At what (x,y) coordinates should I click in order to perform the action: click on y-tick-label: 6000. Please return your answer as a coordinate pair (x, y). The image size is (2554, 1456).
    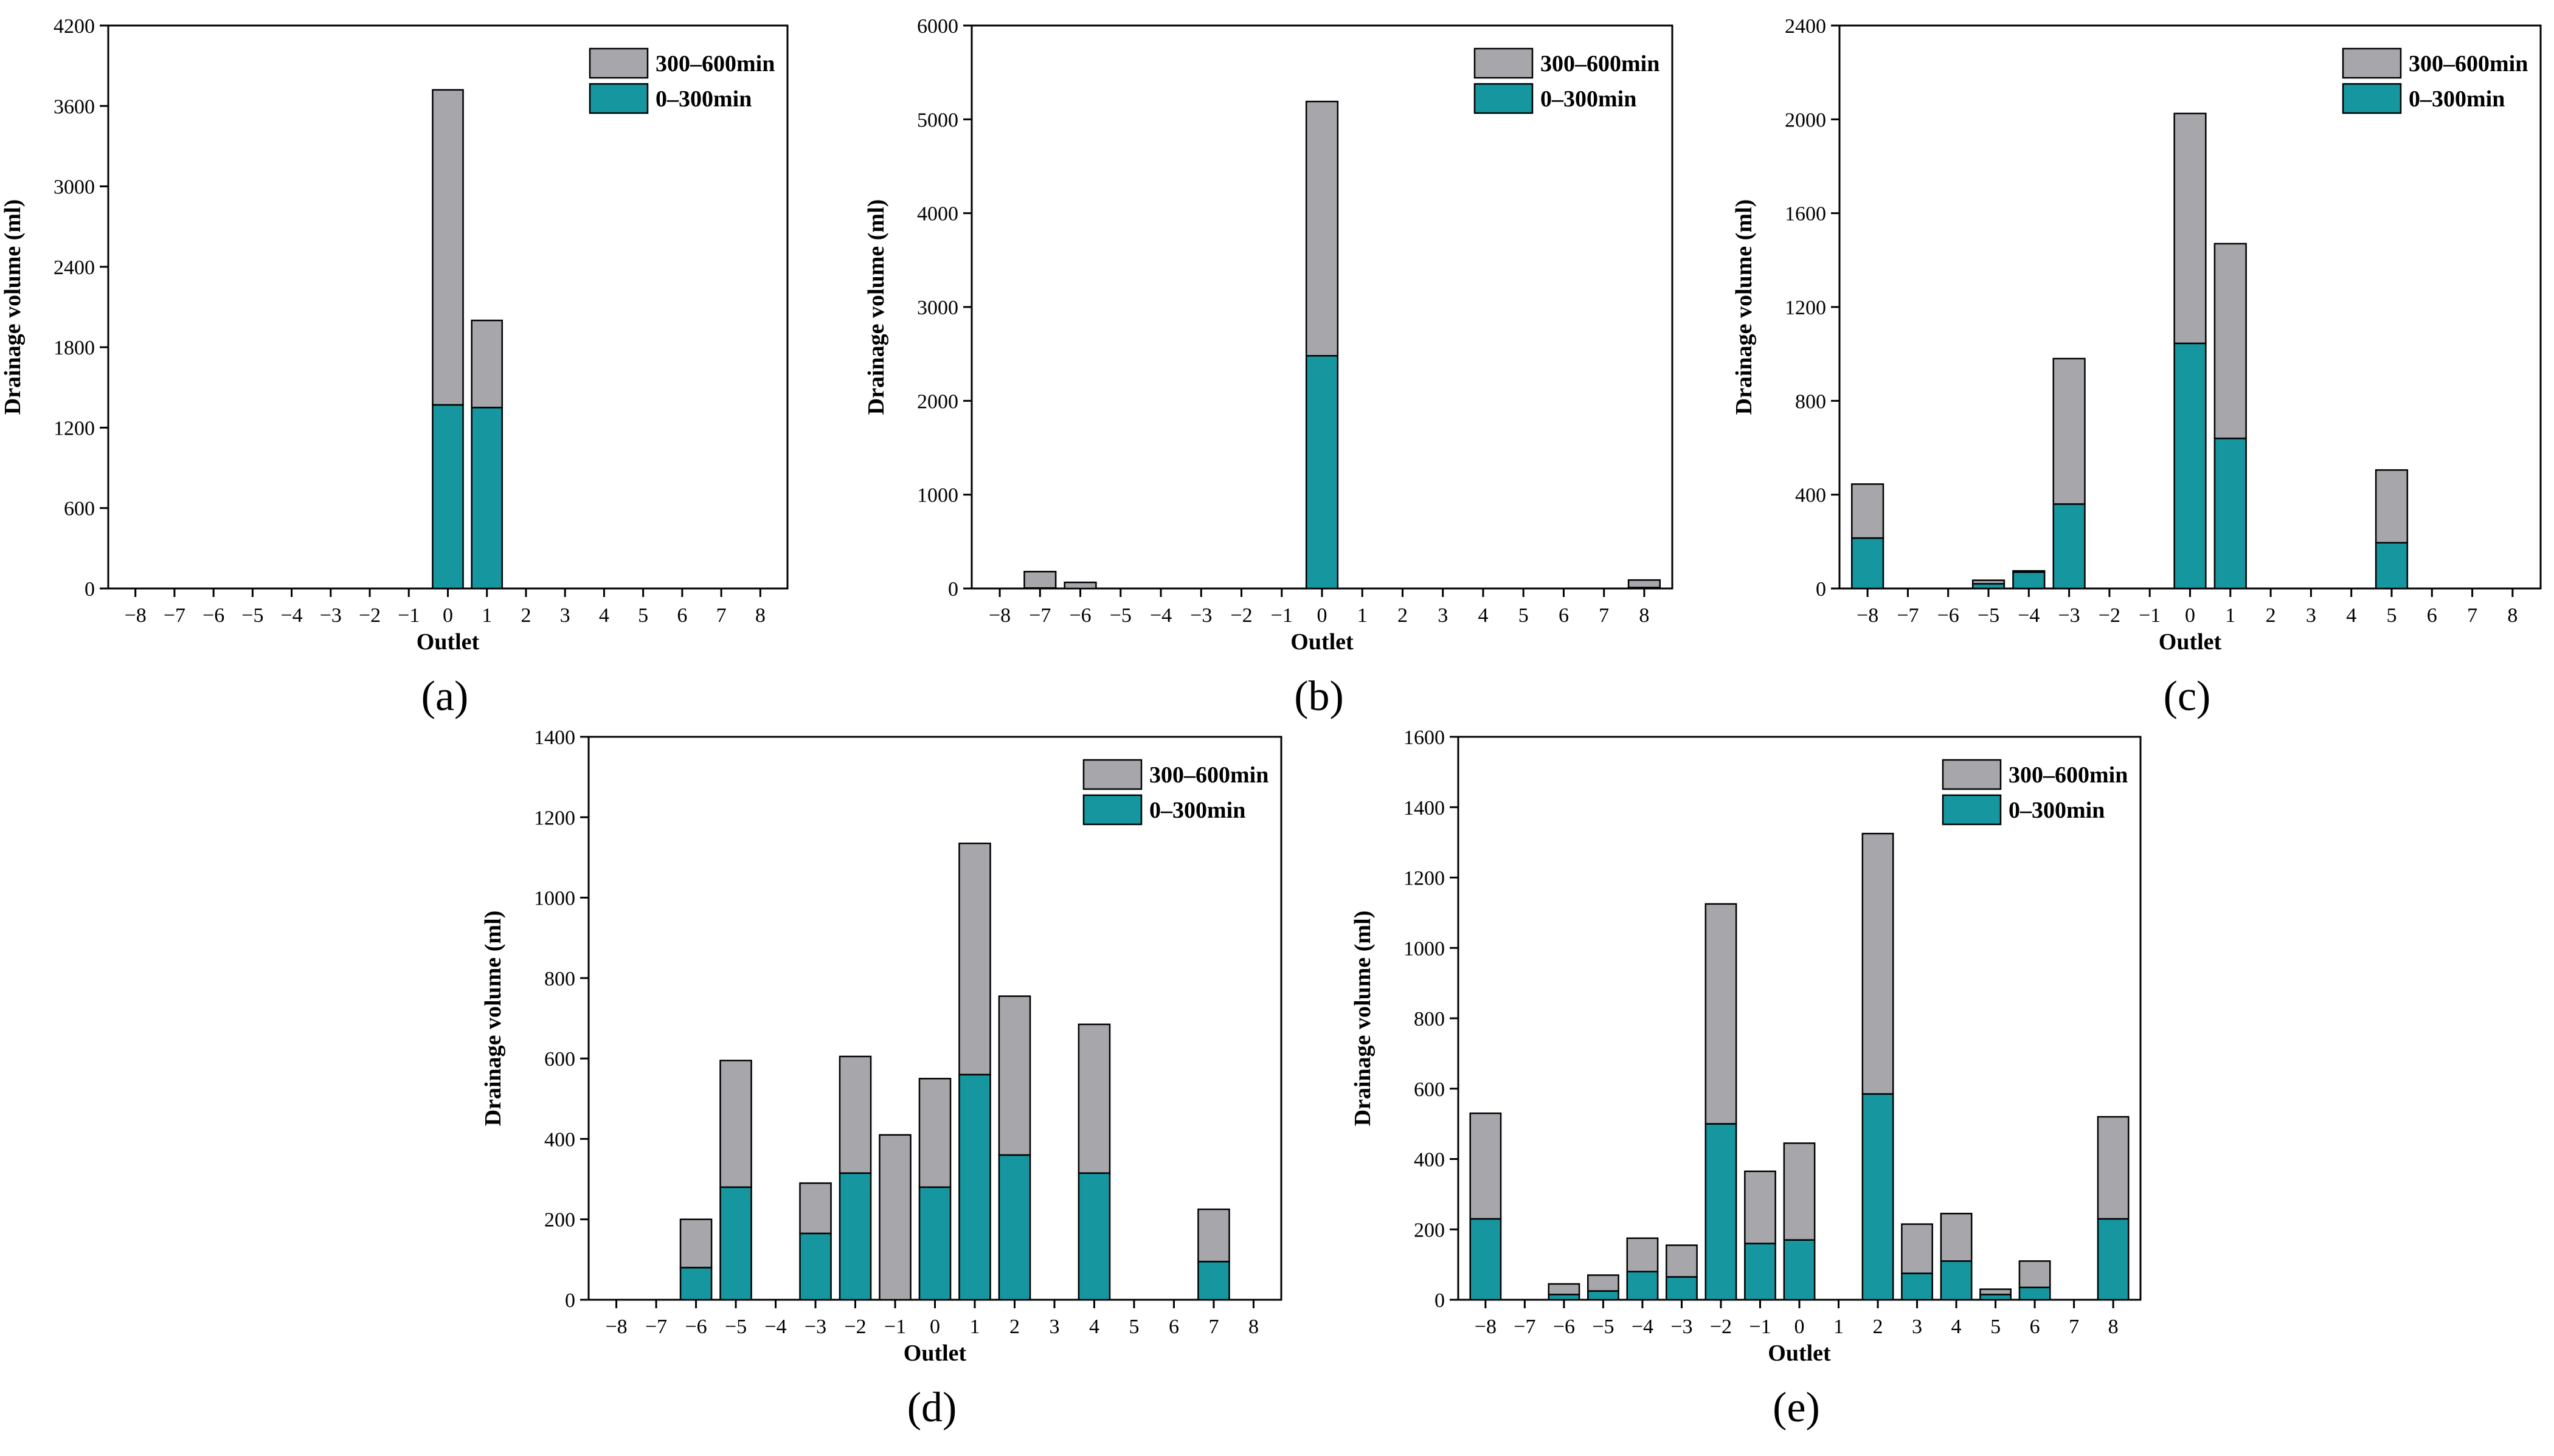
    Looking at the image, I should click on (937, 26).